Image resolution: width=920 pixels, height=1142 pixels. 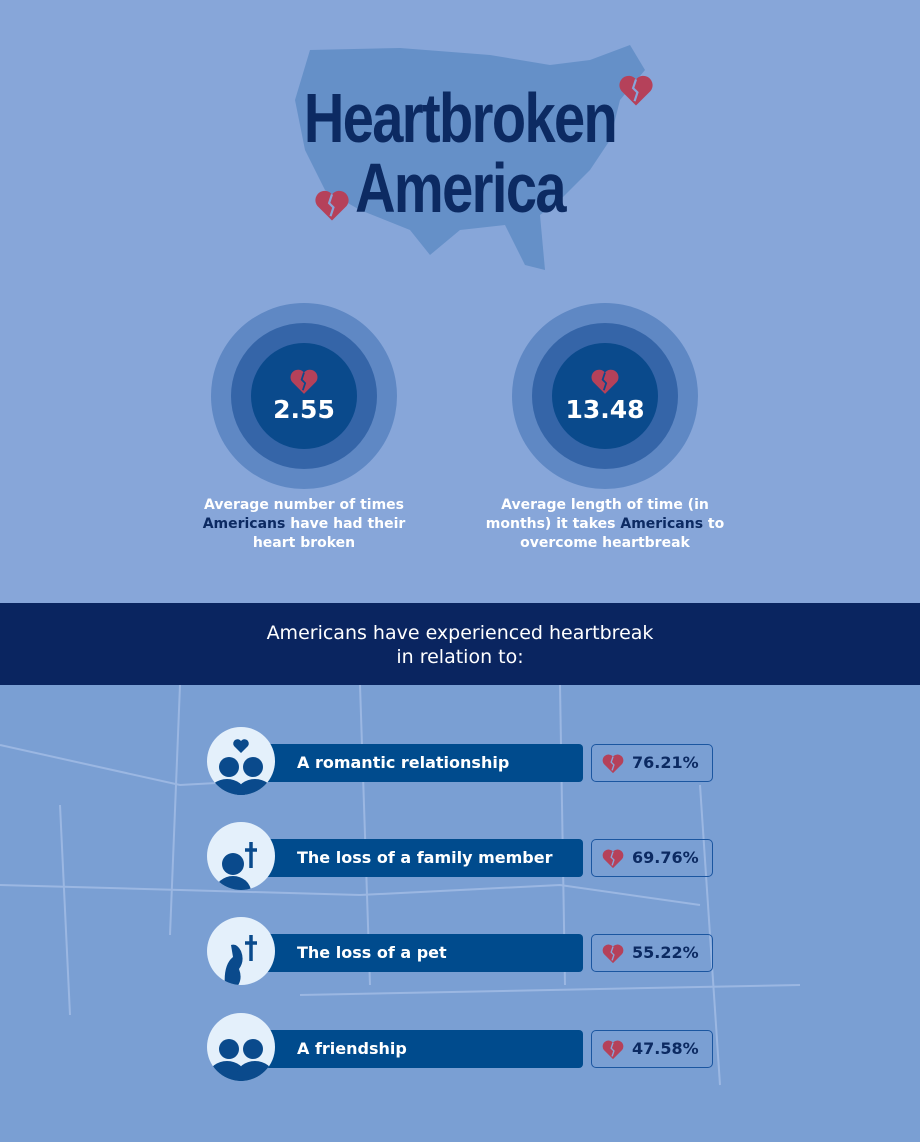 I want to click on item-label: The loss of a pet, so click(x=415, y=953).